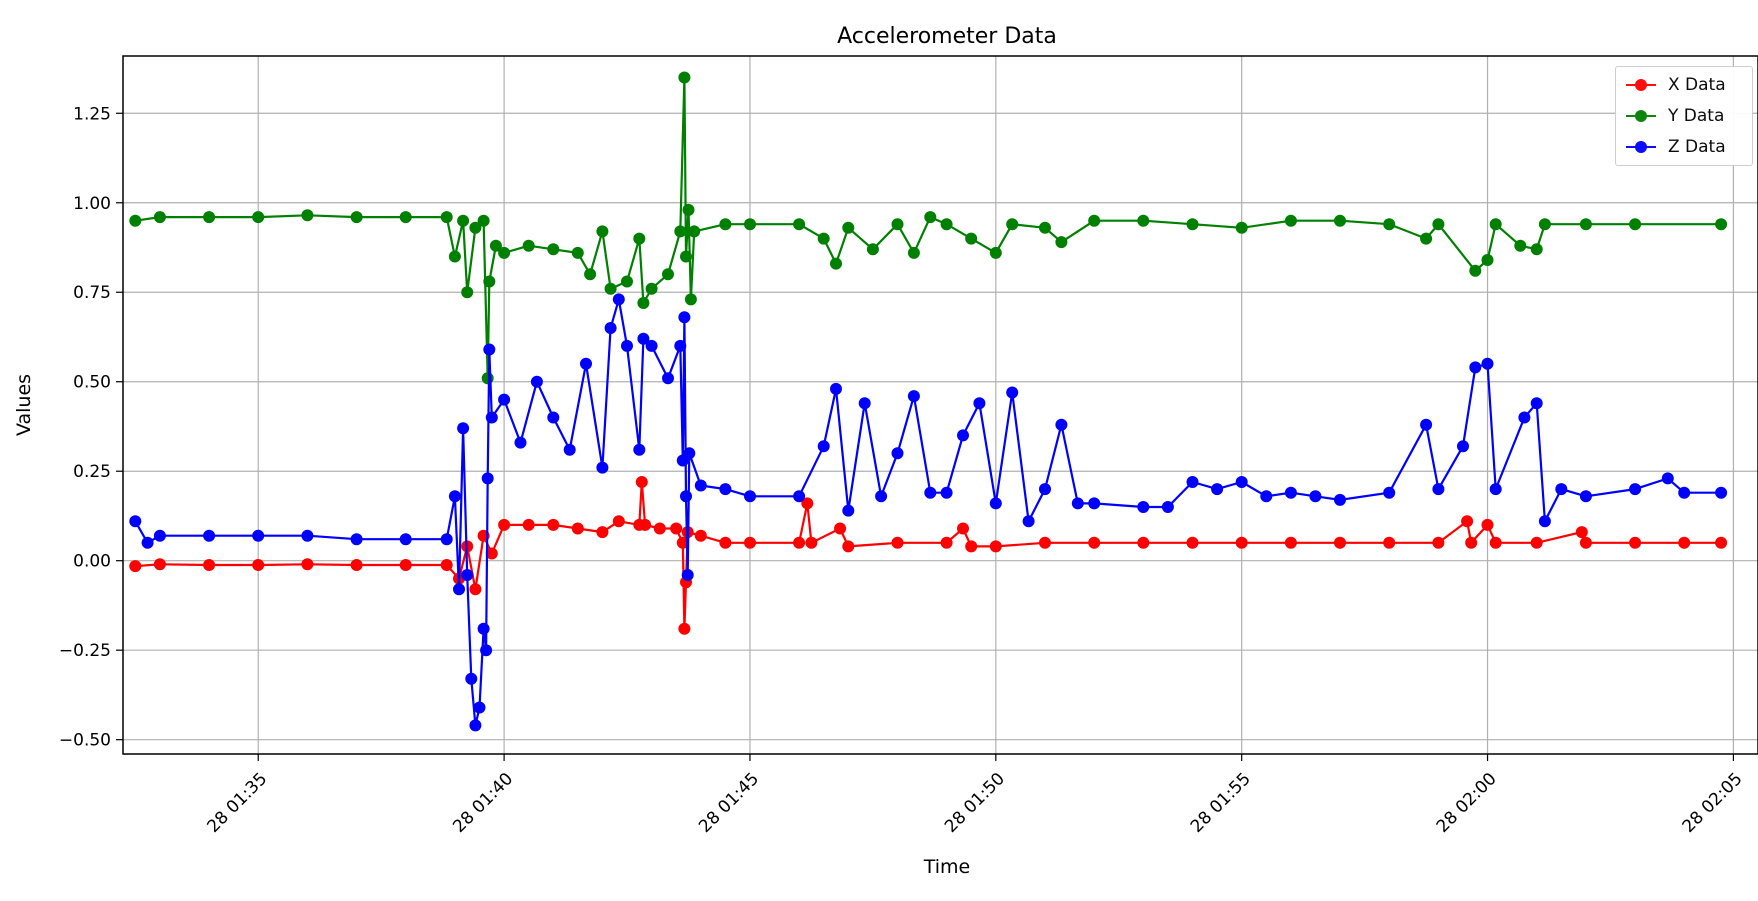 The width and height of the screenshot is (1758, 901). What do you see at coordinates (92, 204) in the screenshot?
I see `y-tick-label: 1.00` at bounding box center [92, 204].